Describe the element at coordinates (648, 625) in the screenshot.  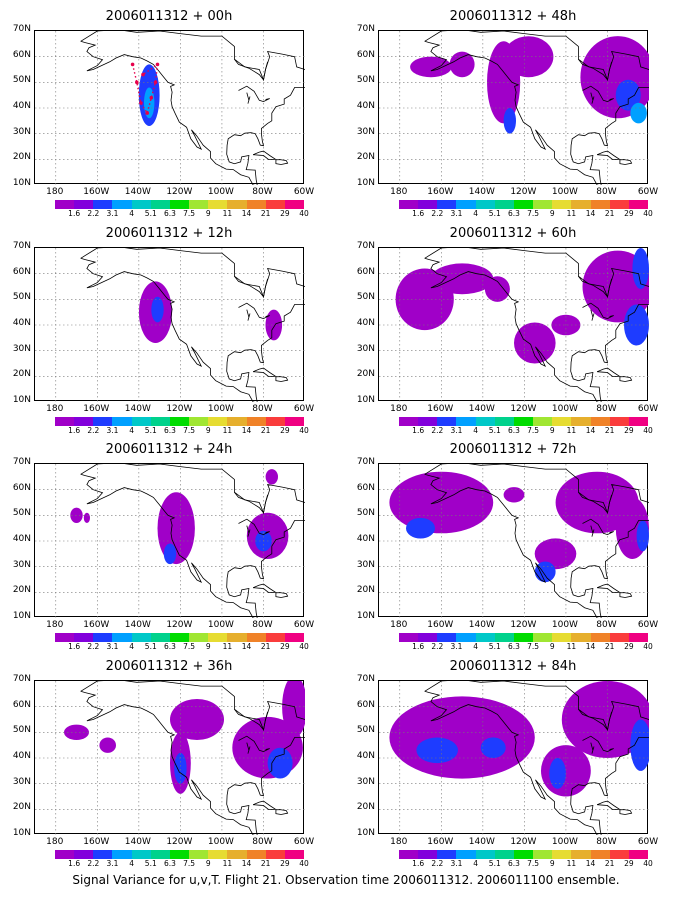
I see `x-tick-label: 60W` at that location.